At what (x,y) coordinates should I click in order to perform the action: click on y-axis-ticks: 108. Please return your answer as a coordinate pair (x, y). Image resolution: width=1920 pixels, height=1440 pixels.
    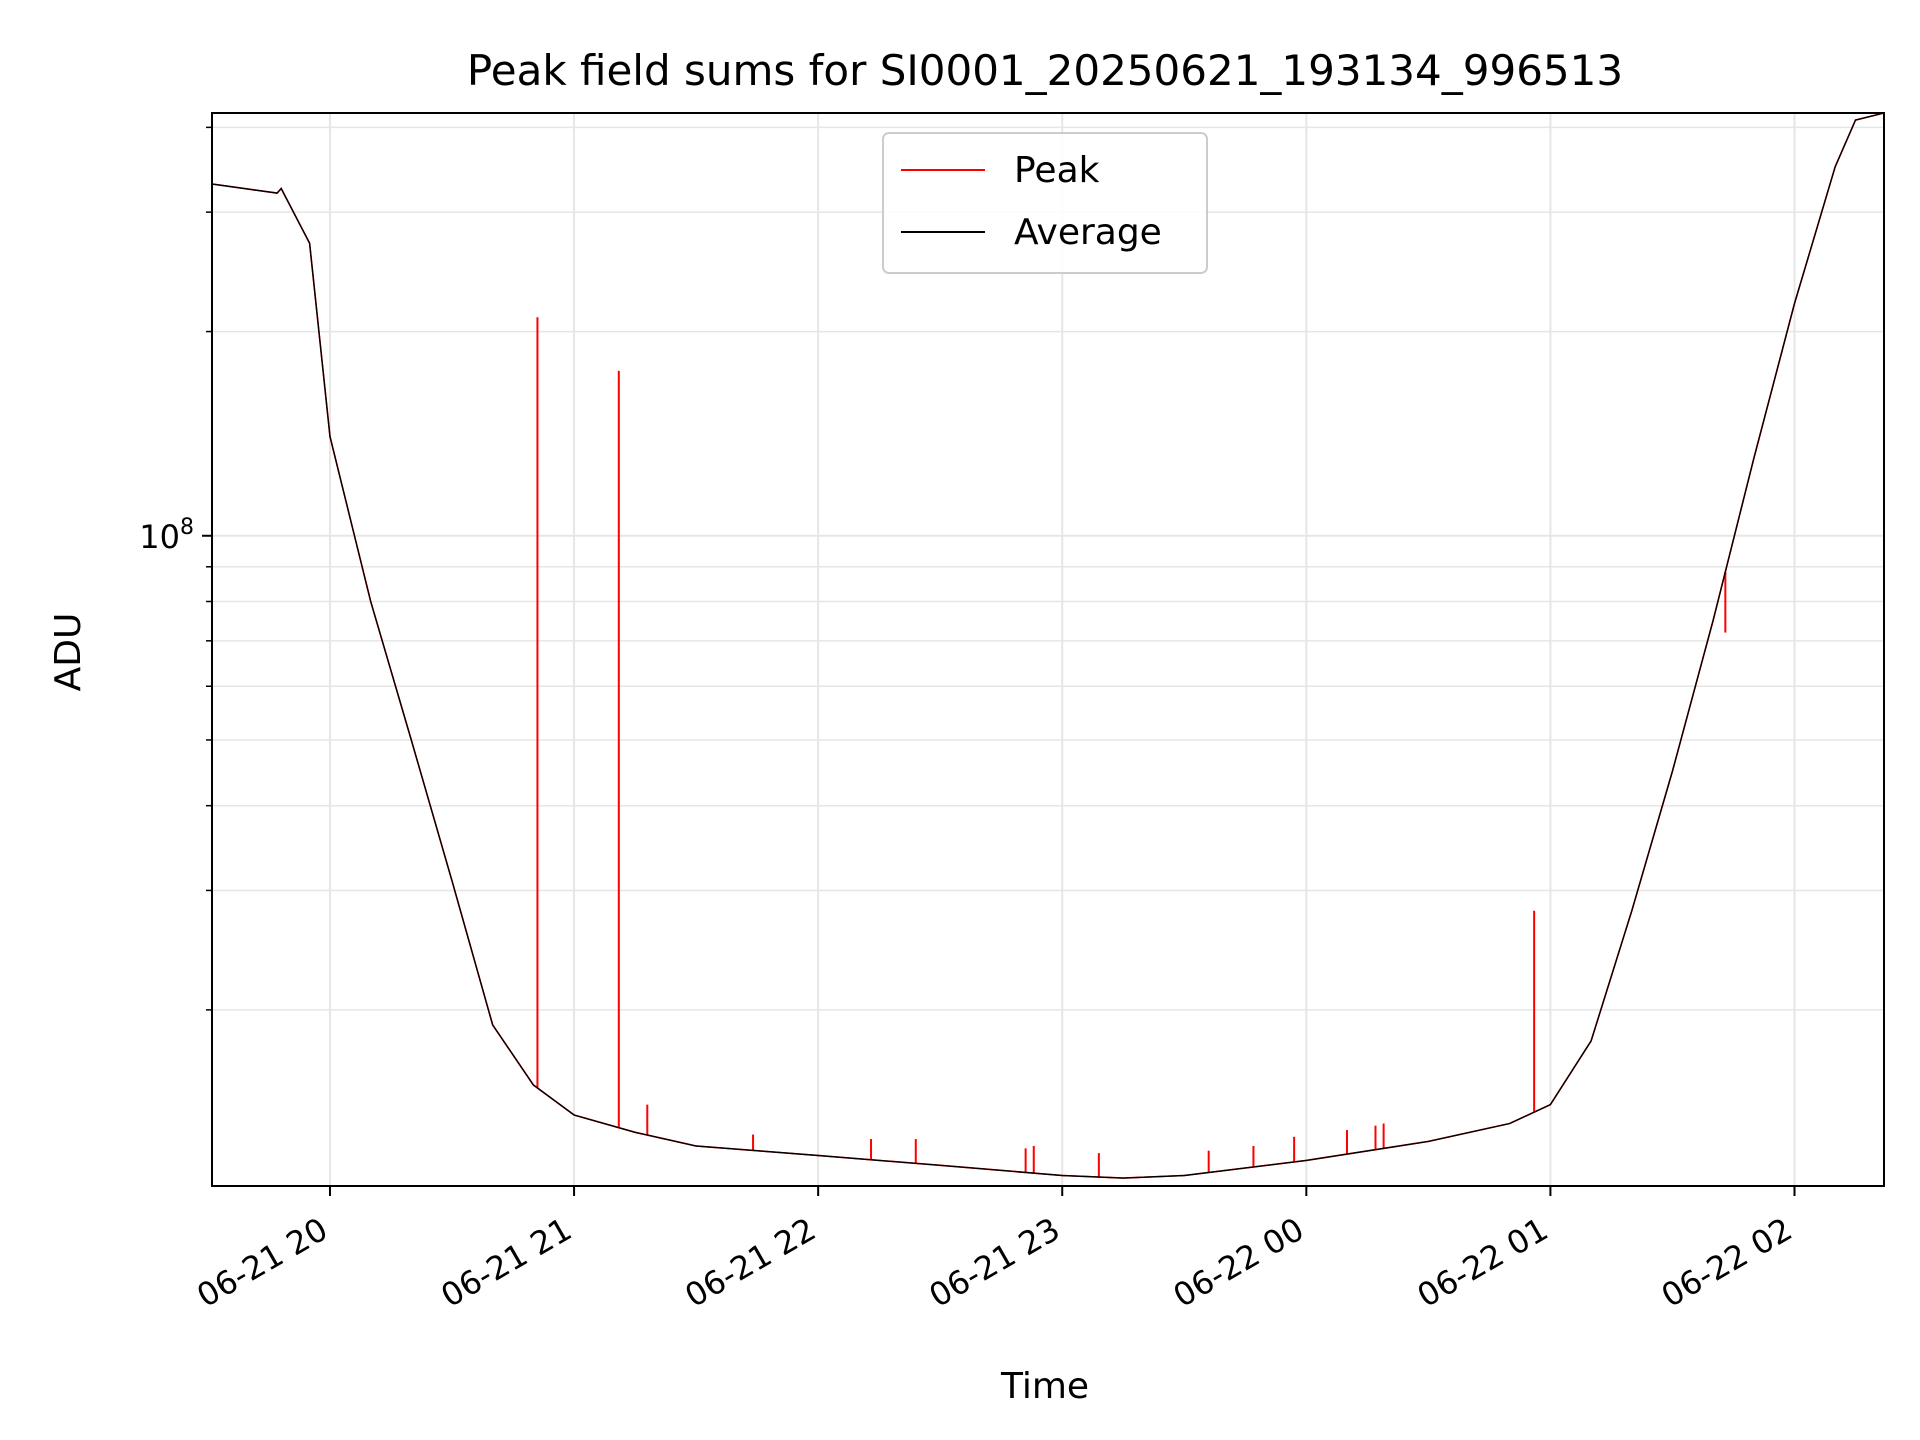
    Looking at the image, I should click on (175, 568).